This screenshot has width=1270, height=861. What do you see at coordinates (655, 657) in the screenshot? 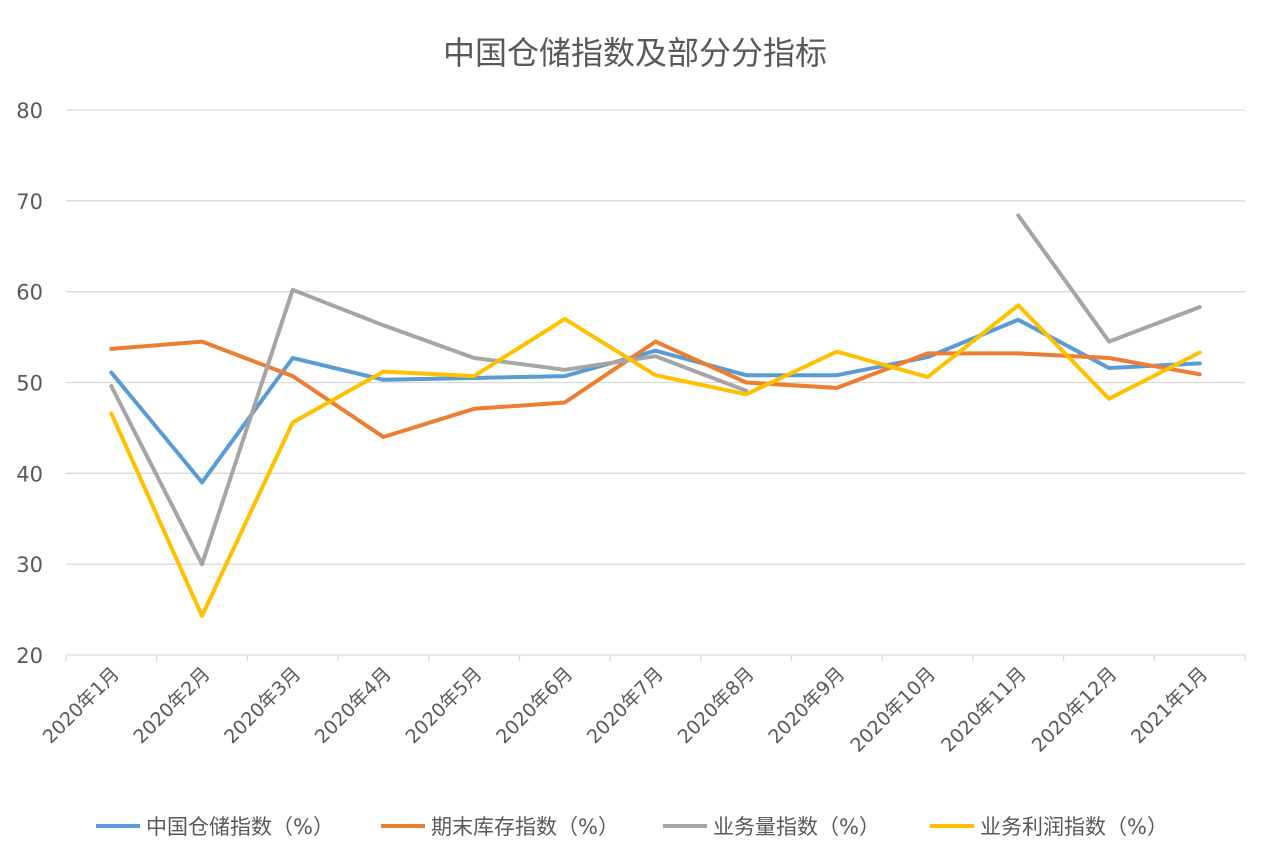
I see `axes` at bounding box center [655, 657].